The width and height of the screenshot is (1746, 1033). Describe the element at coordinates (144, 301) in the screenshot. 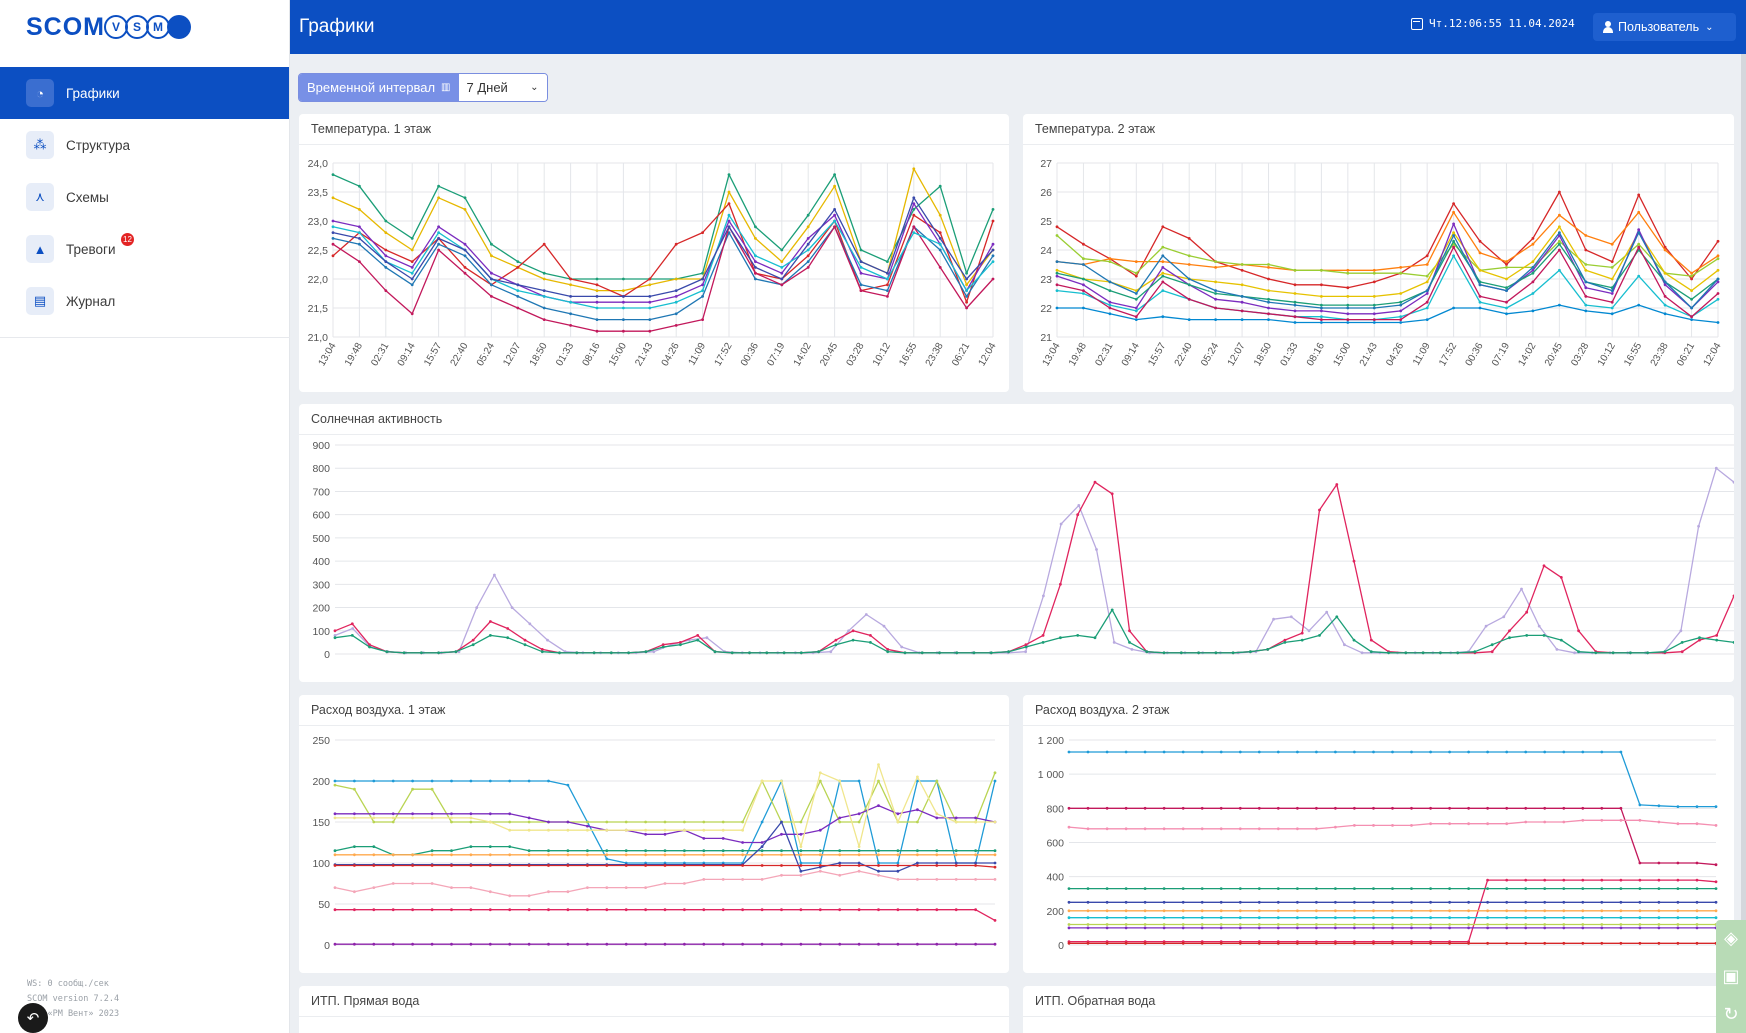

I see `sidebar-item-journal: ▤ Журнал` at that location.